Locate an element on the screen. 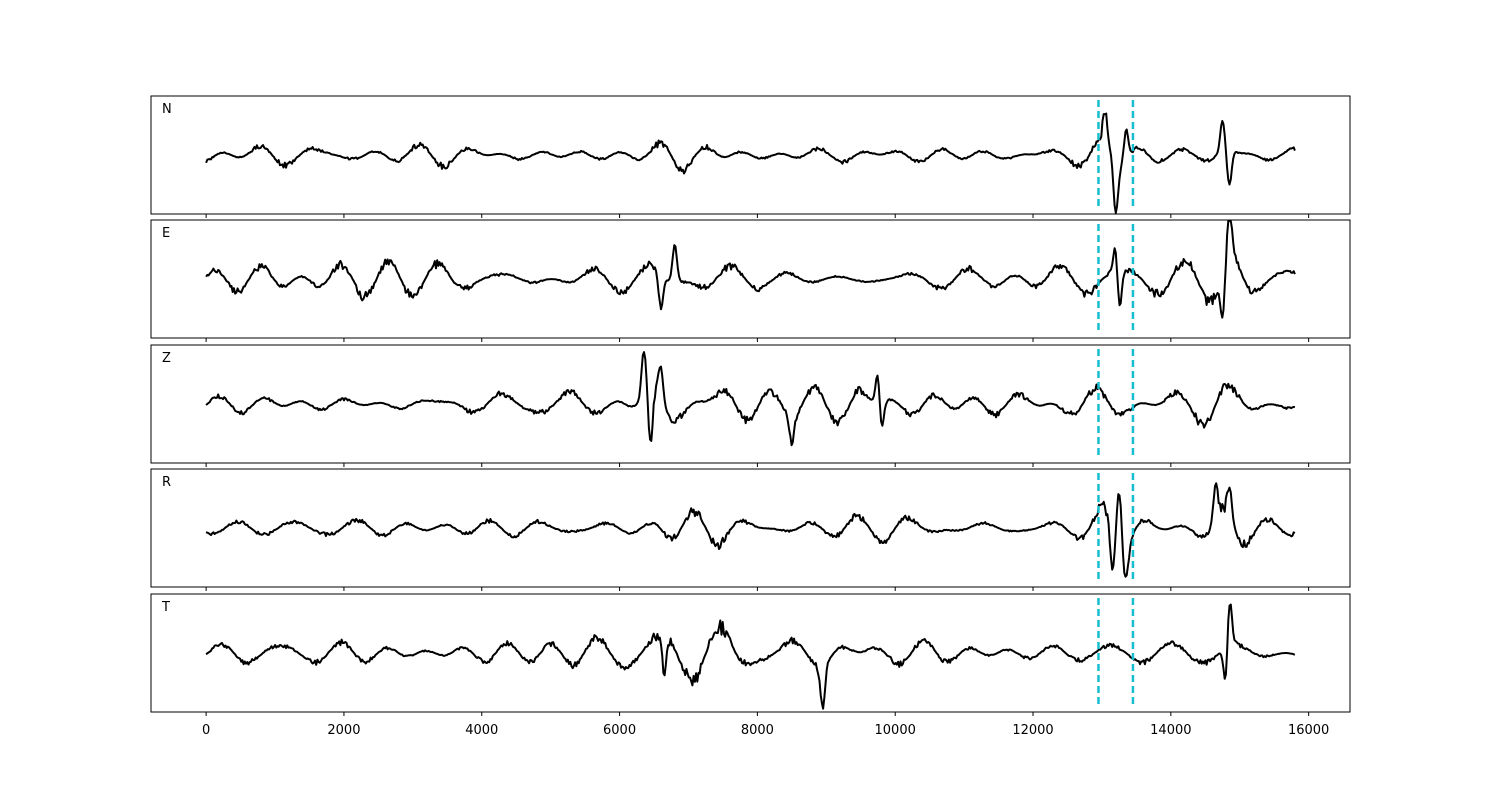 The image size is (1500, 800). panel-z: Z is located at coordinates (750, 405).